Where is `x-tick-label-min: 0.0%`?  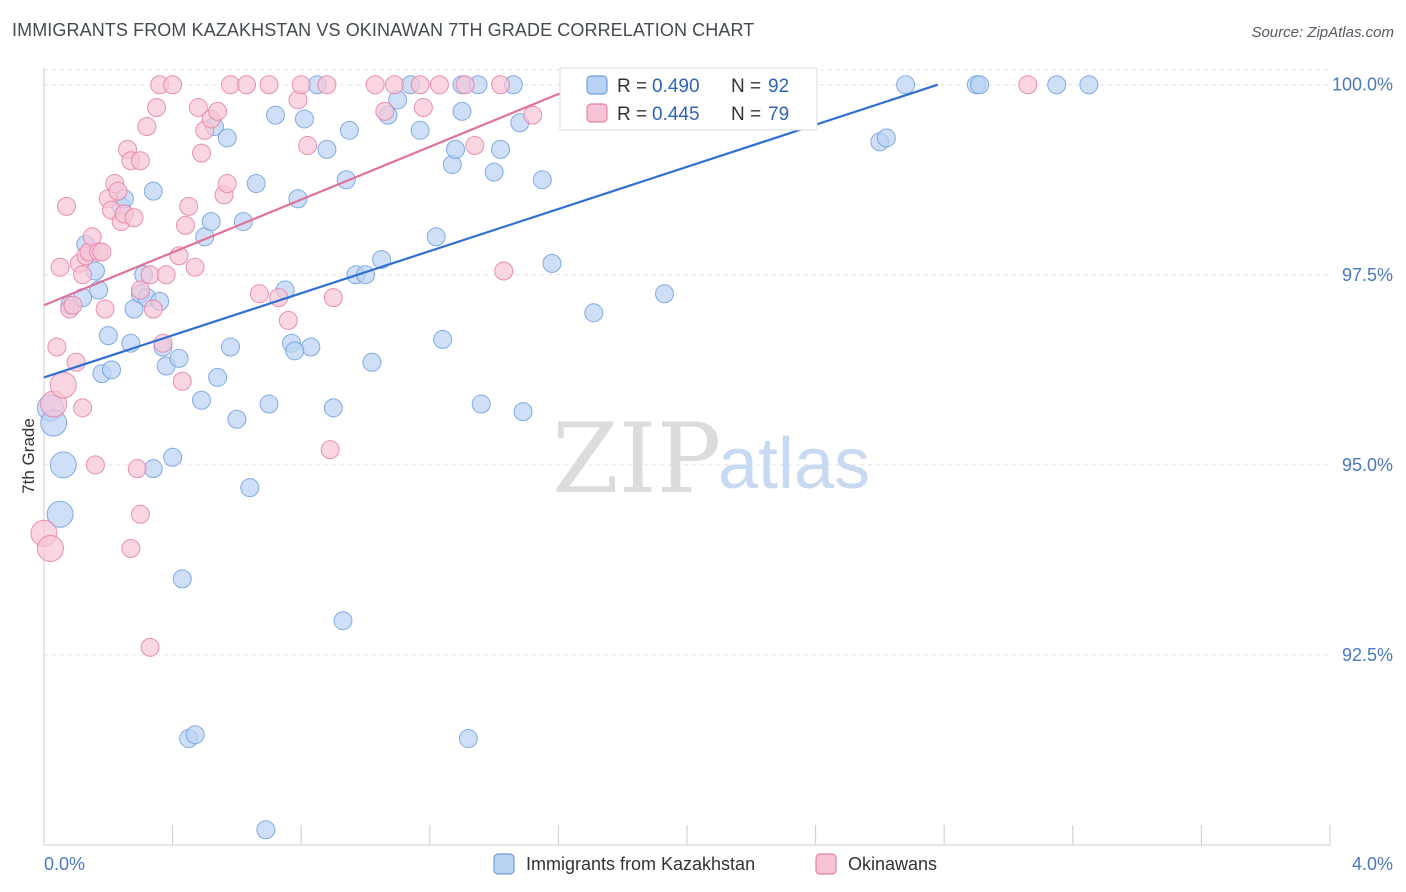 x-tick-label-min: 0.0% is located at coordinates (64, 864).